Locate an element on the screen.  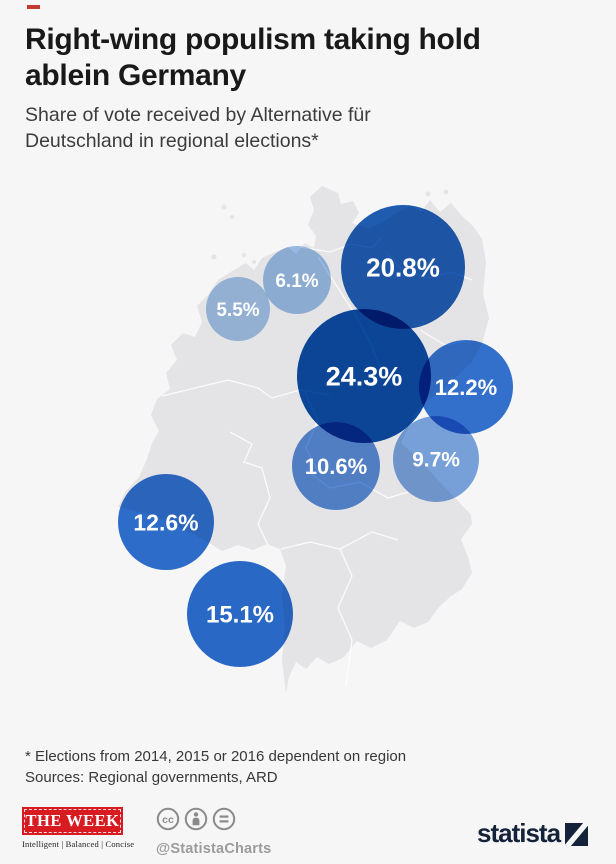
cc-license-icon is located at coordinates (168, 819).